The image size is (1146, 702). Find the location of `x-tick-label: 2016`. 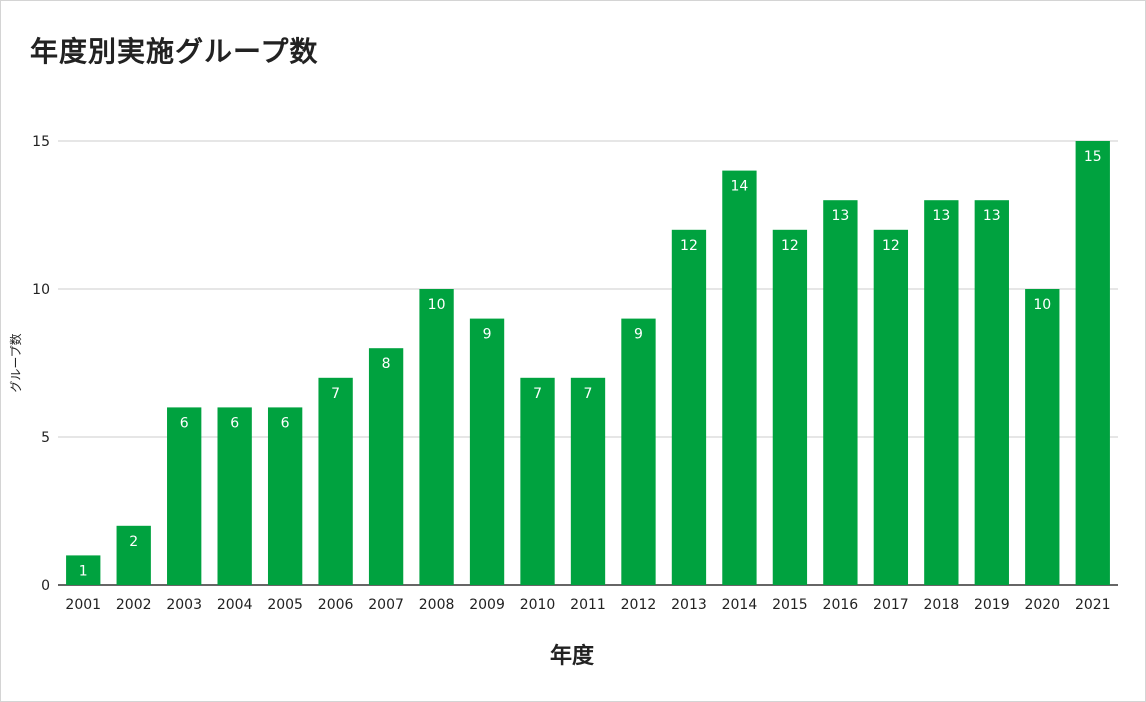

x-tick-label: 2016 is located at coordinates (841, 605).